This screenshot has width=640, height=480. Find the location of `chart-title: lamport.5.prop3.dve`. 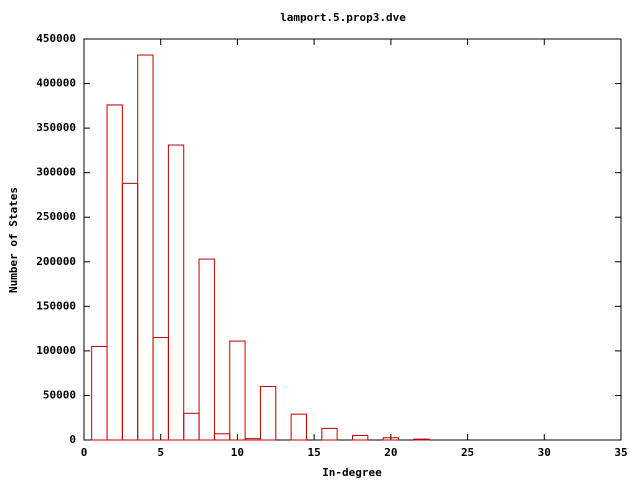

chart-title: lamport.5.prop3.dve is located at coordinates (343, 17).